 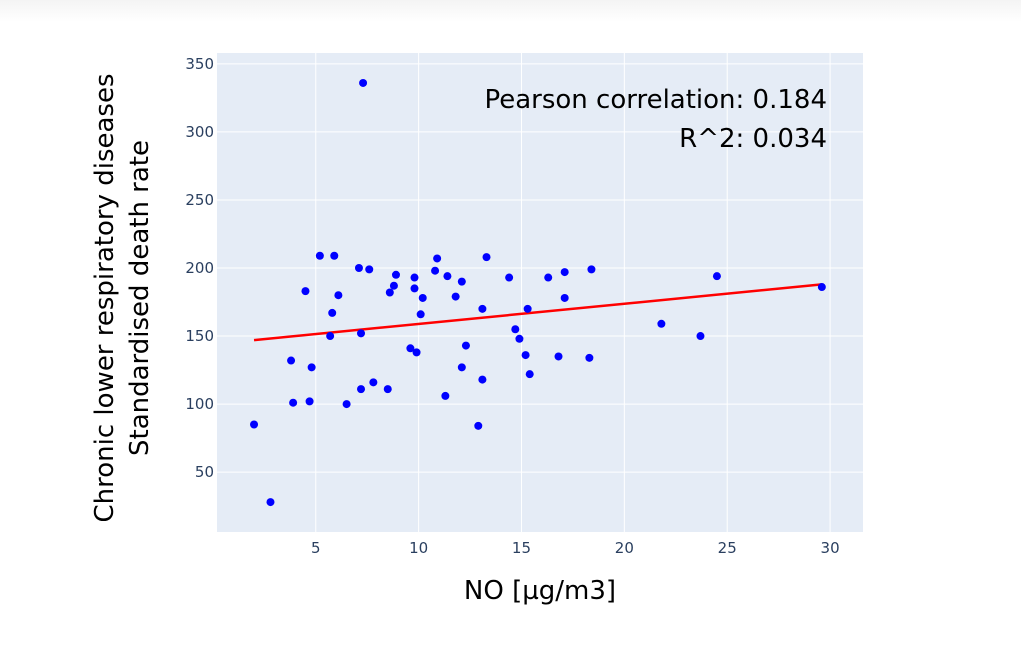 What do you see at coordinates (418, 548) in the screenshot?
I see `x-tick-label: 10` at bounding box center [418, 548].